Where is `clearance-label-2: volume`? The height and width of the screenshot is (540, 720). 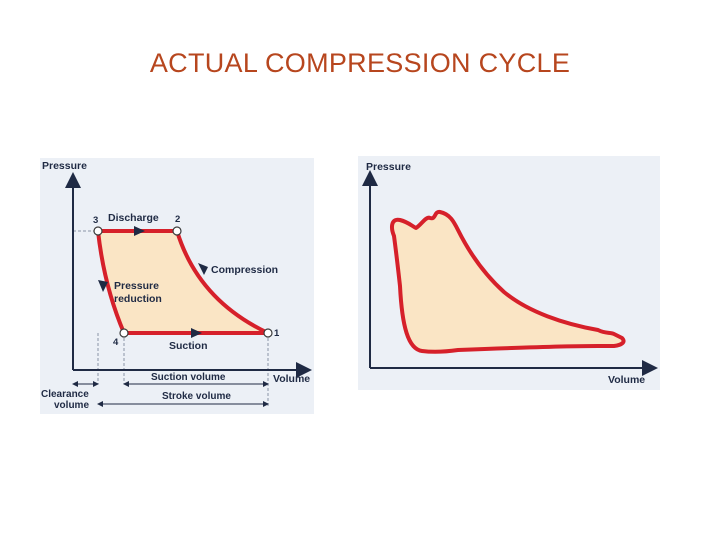
clearance-label-2: volume is located at coordinates (71, 405).